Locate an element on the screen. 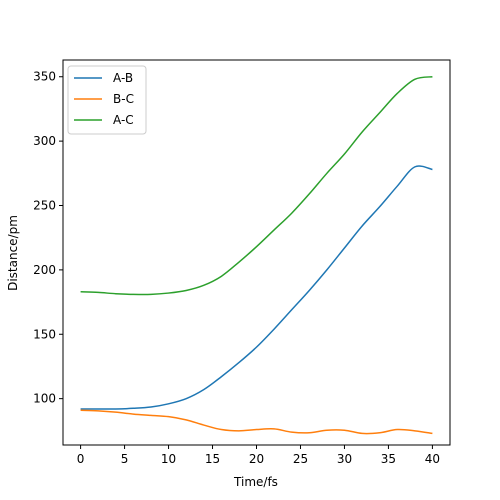  x-tick-label: 35 is located at coordinates (388, 459).